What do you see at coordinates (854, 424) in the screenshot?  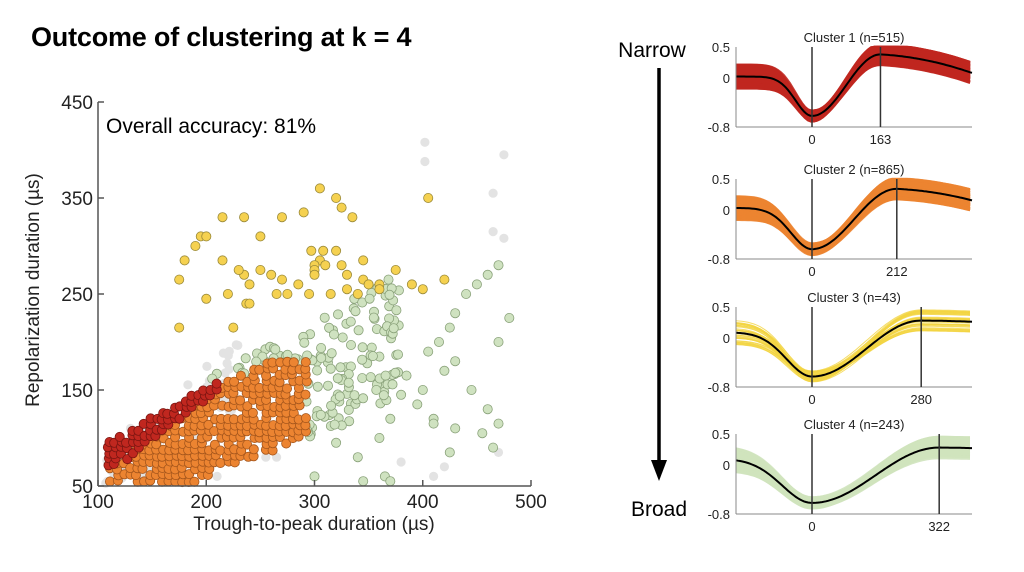 I see `panel-title: Cluster 4 (n=243)` at bounding box center [854, 424].